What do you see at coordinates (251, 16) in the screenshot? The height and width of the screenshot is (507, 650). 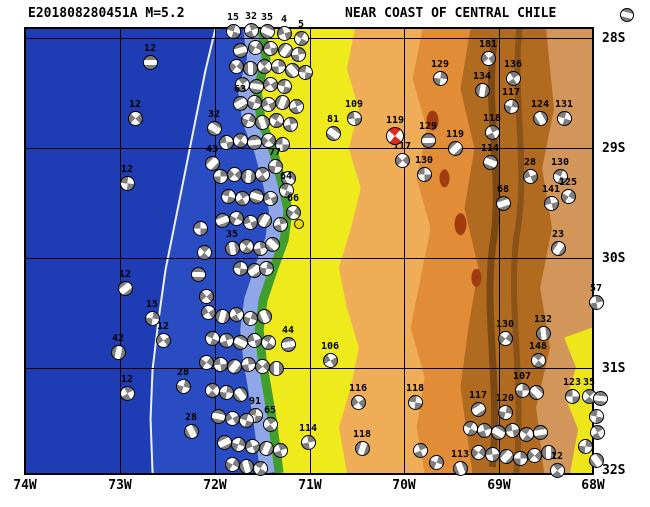 I see `beachball-depth-label: 32` at bounding box center [251, 16].